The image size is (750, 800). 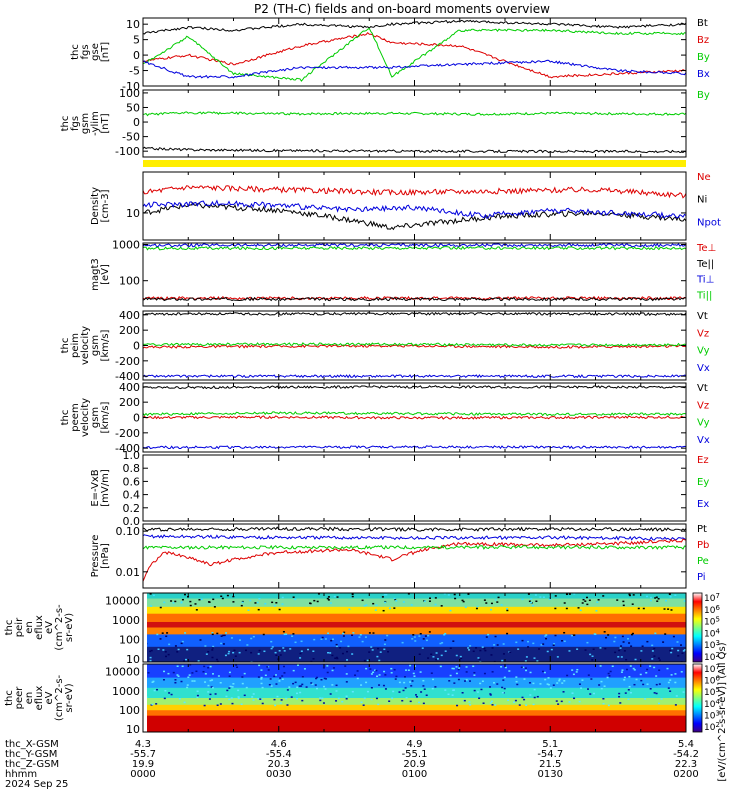 I want to click on y-tick-label: 0.10, so click(x=128, y=531).